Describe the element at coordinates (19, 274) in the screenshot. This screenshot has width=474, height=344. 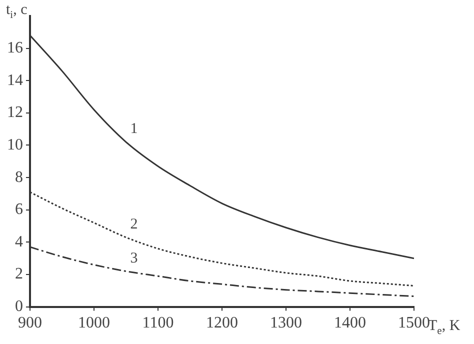
I see `y-tick-label: 2` at that location.